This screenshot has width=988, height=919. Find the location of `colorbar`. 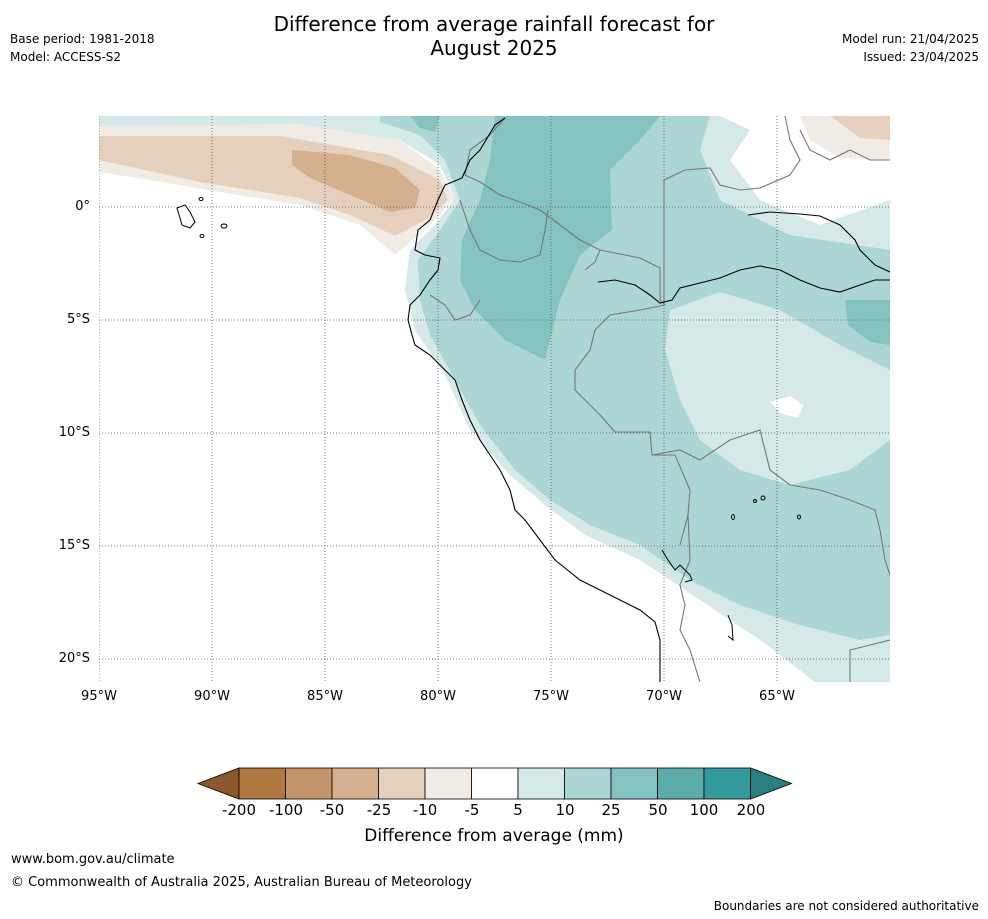

colorbar is located at coordinates (494, 783).